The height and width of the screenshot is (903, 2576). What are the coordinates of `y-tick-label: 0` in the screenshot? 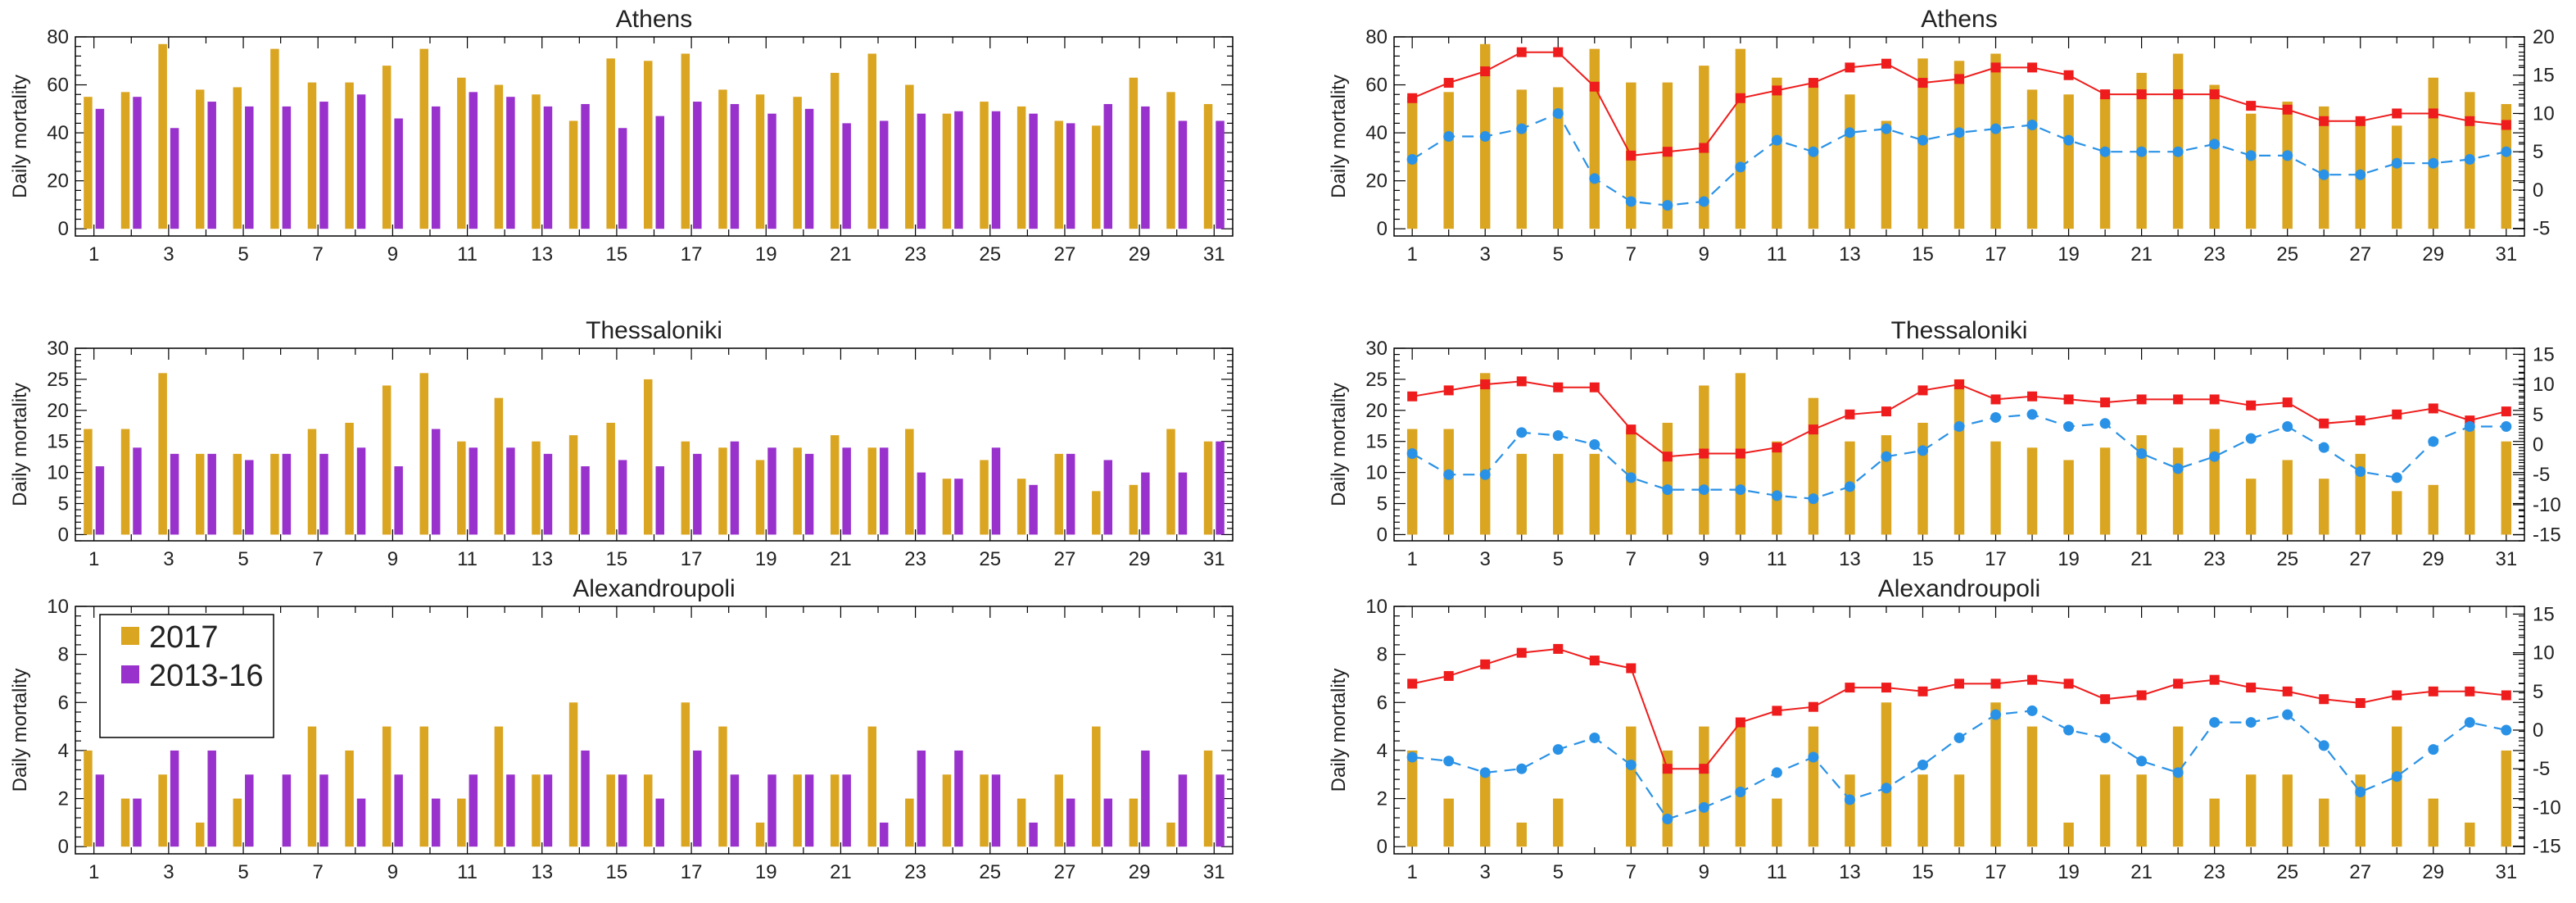 It's located at (63, 847).